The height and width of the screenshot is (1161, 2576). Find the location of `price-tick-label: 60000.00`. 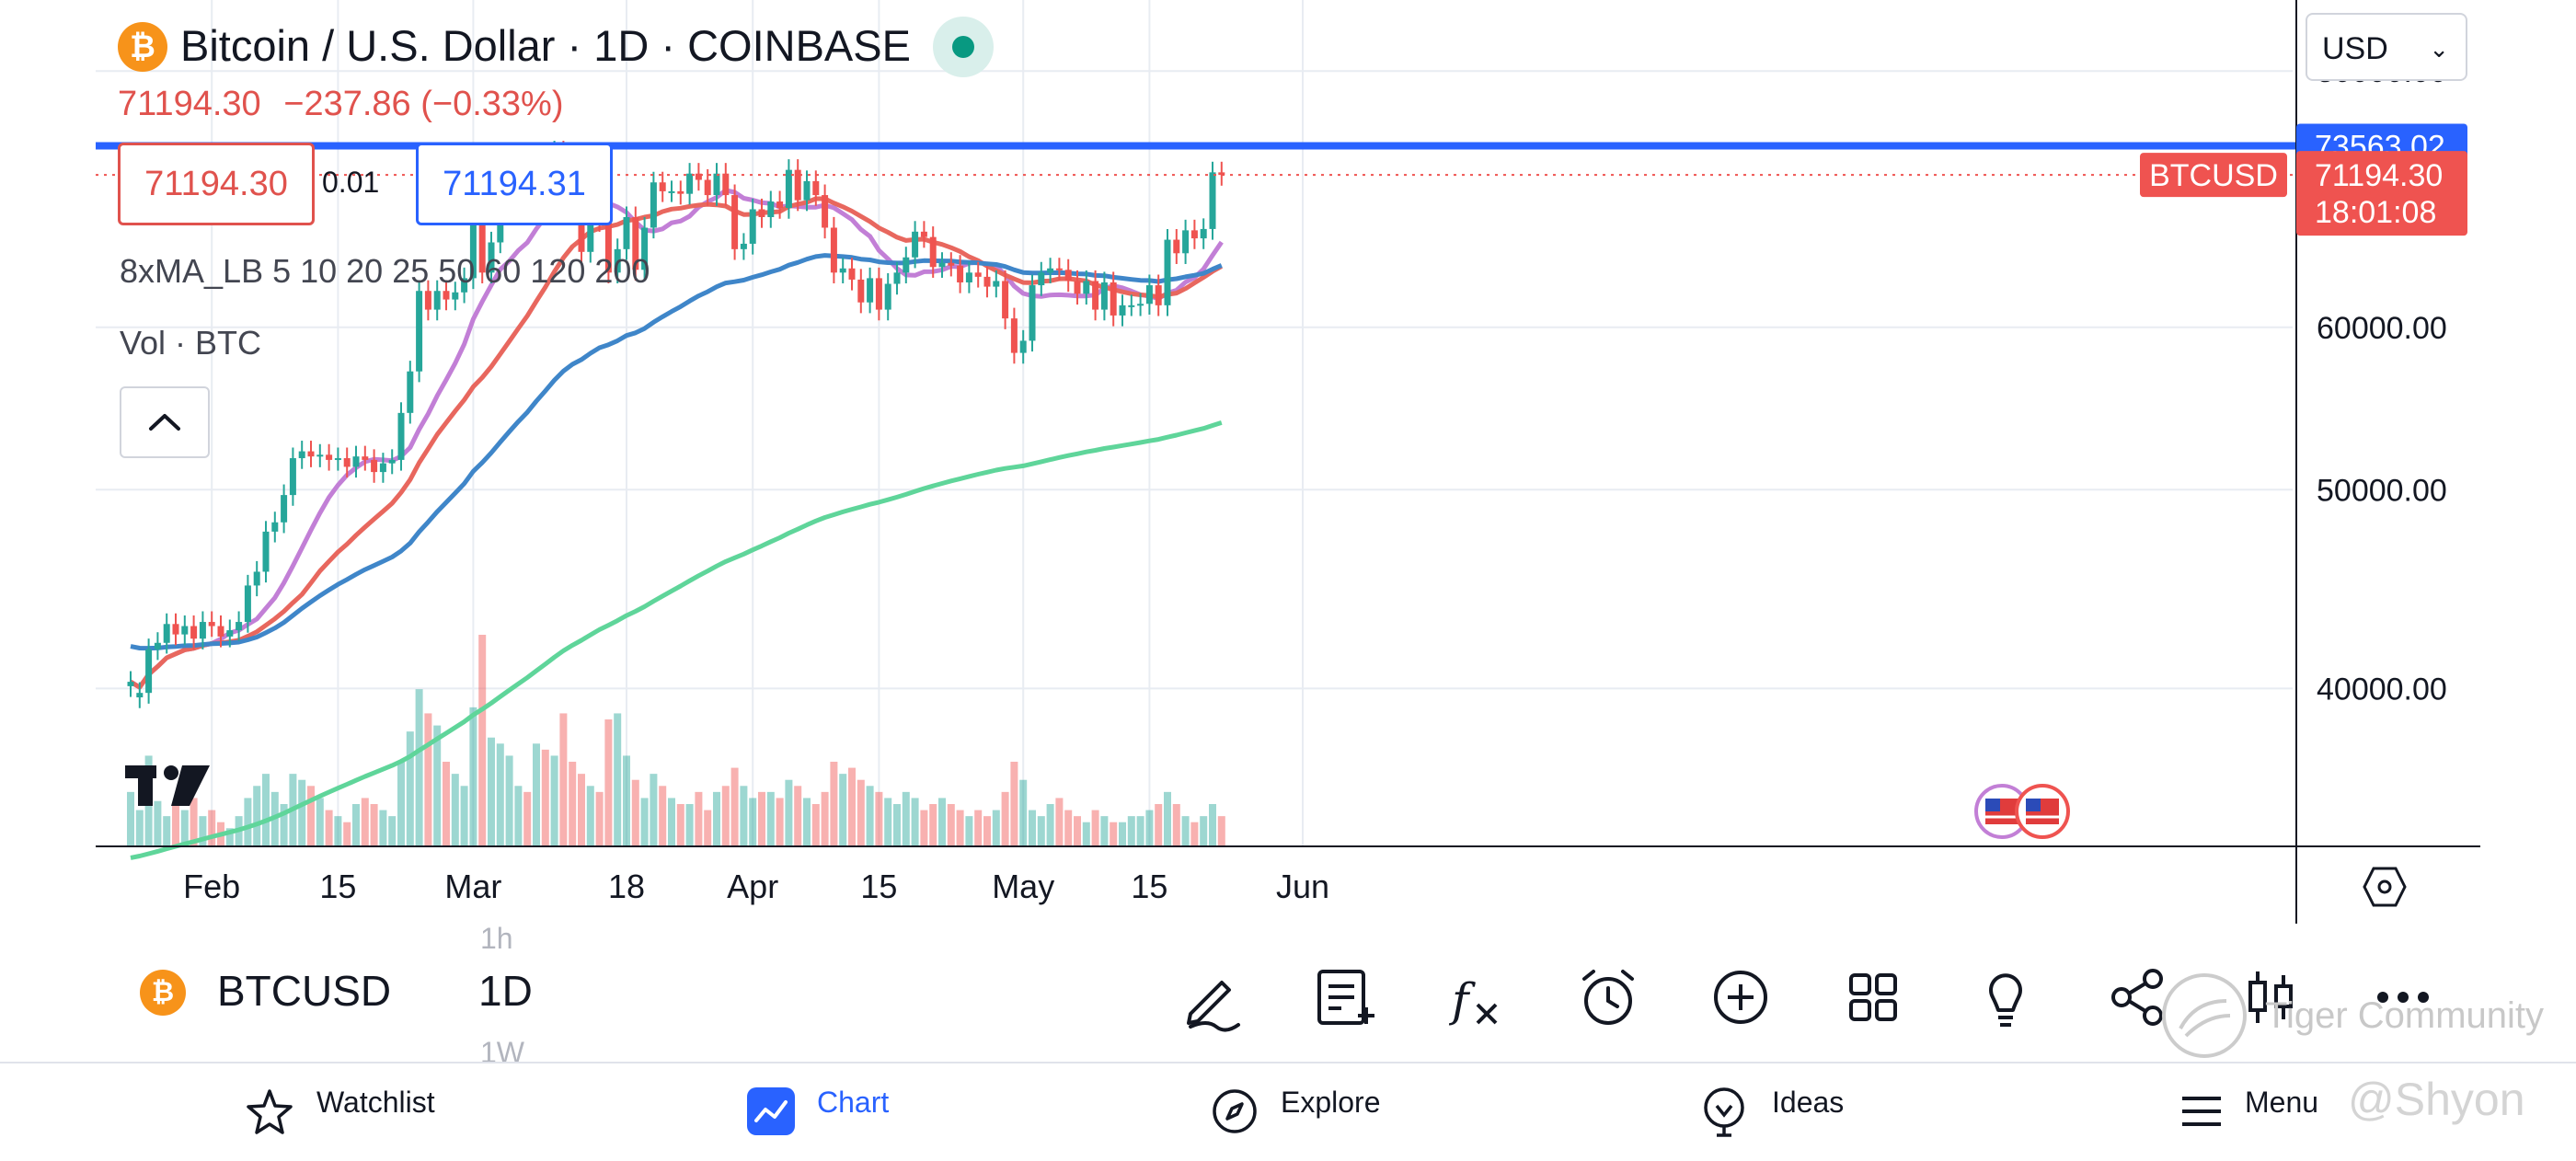

price-tick-label: 60000.00 is located at coordinates (2382, 329).